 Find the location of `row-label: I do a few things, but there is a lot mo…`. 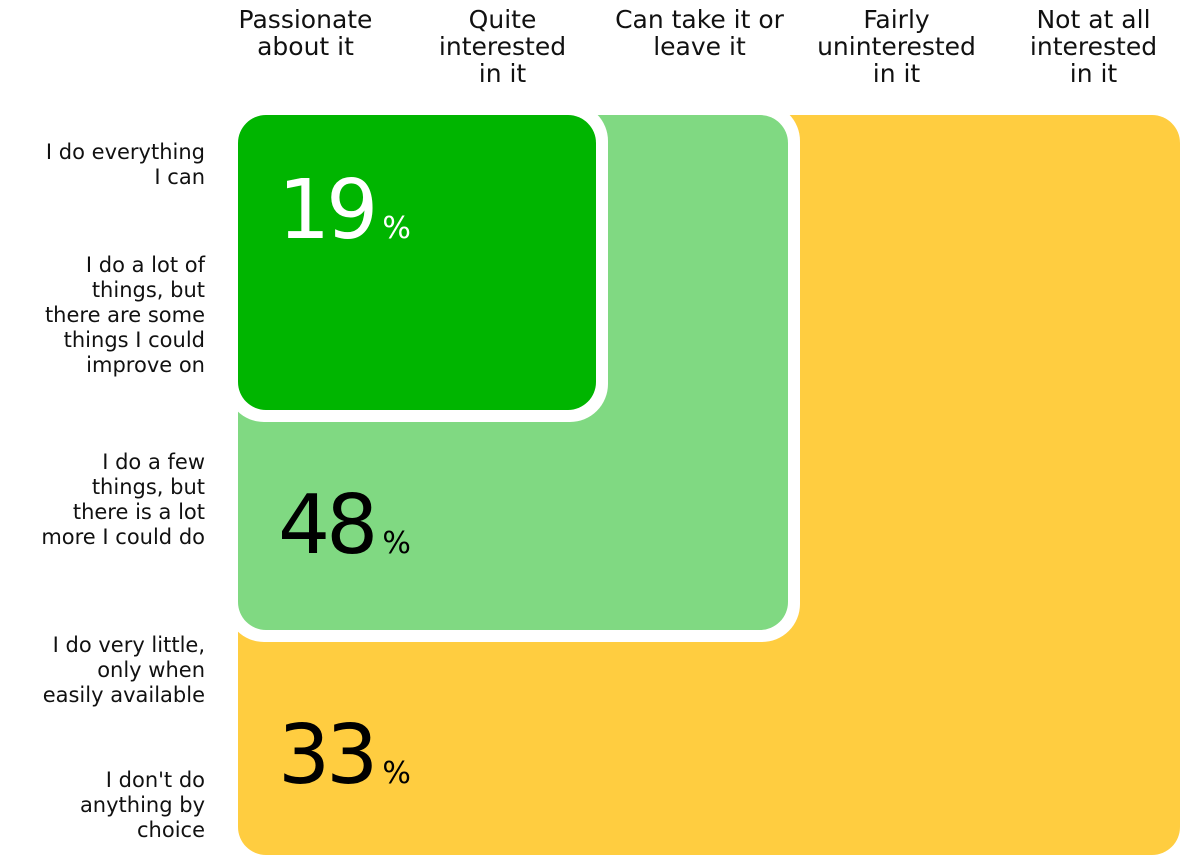

row-label: I do a few things, but there is a lot mo… is located at coordinates (123, 499).